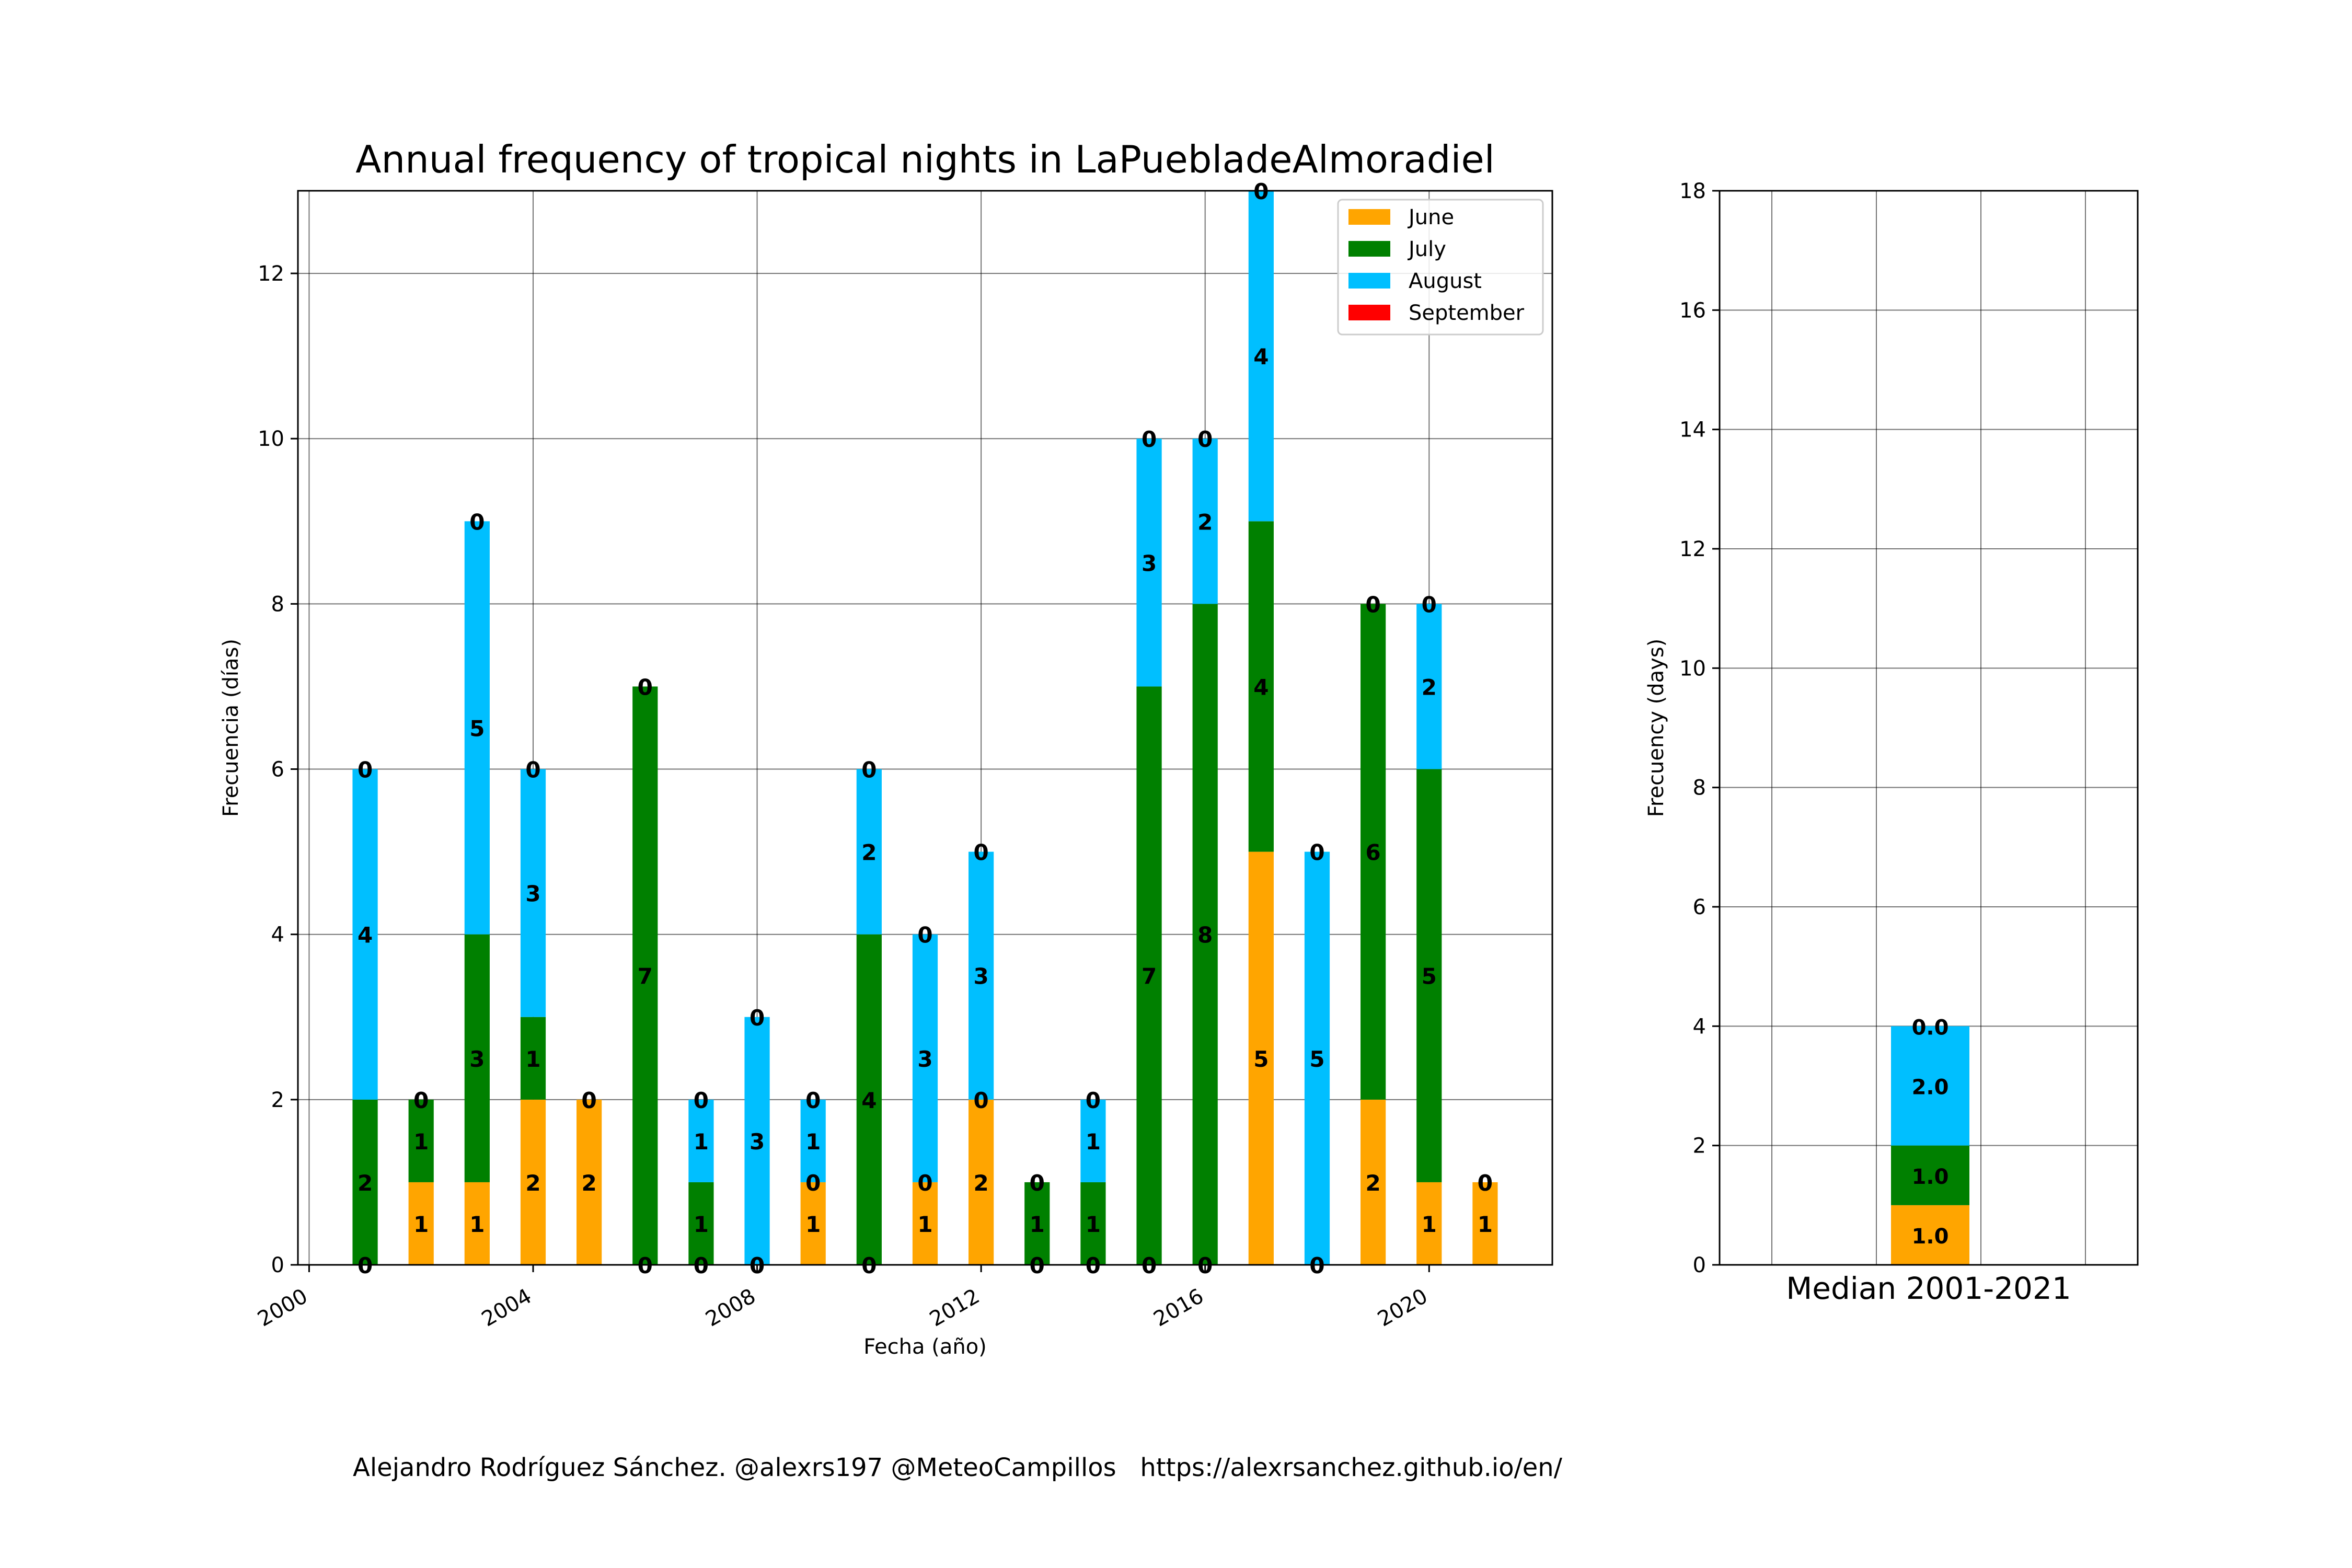 The image size is (2352, 1568). What do you see at coordinates (1430, 217) in the screenshot?
I see `legend-label: June` at bounding box center [1430, 217].